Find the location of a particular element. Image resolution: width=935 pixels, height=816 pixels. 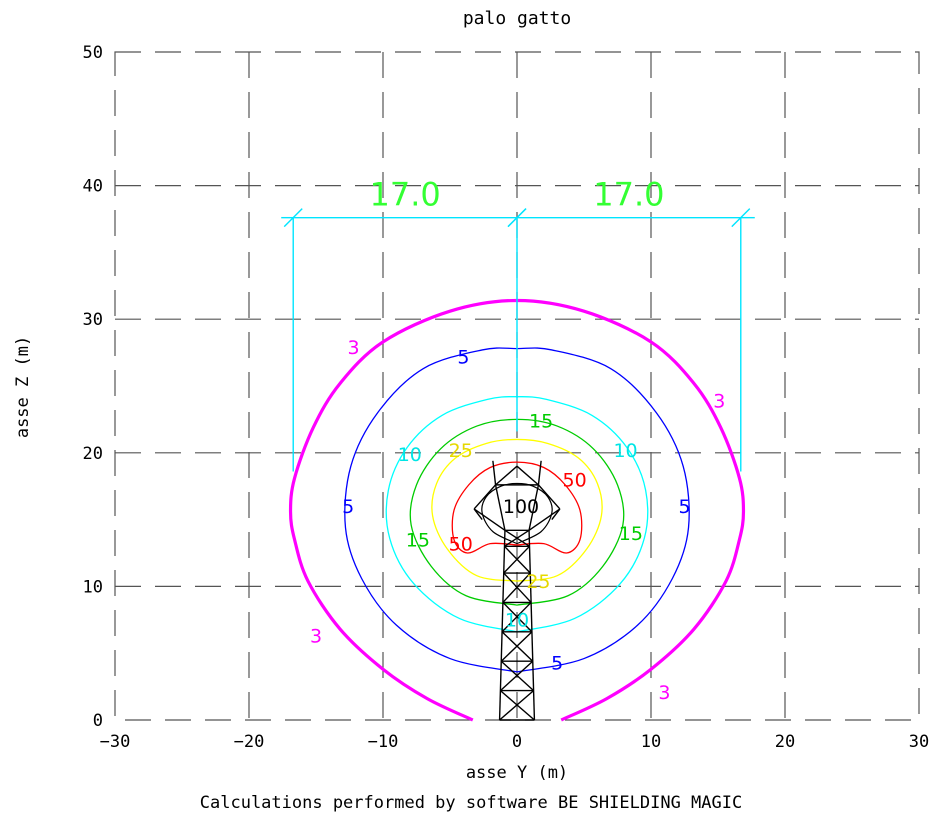

y-tick-label: 40 is located at coordinates (93, 187).